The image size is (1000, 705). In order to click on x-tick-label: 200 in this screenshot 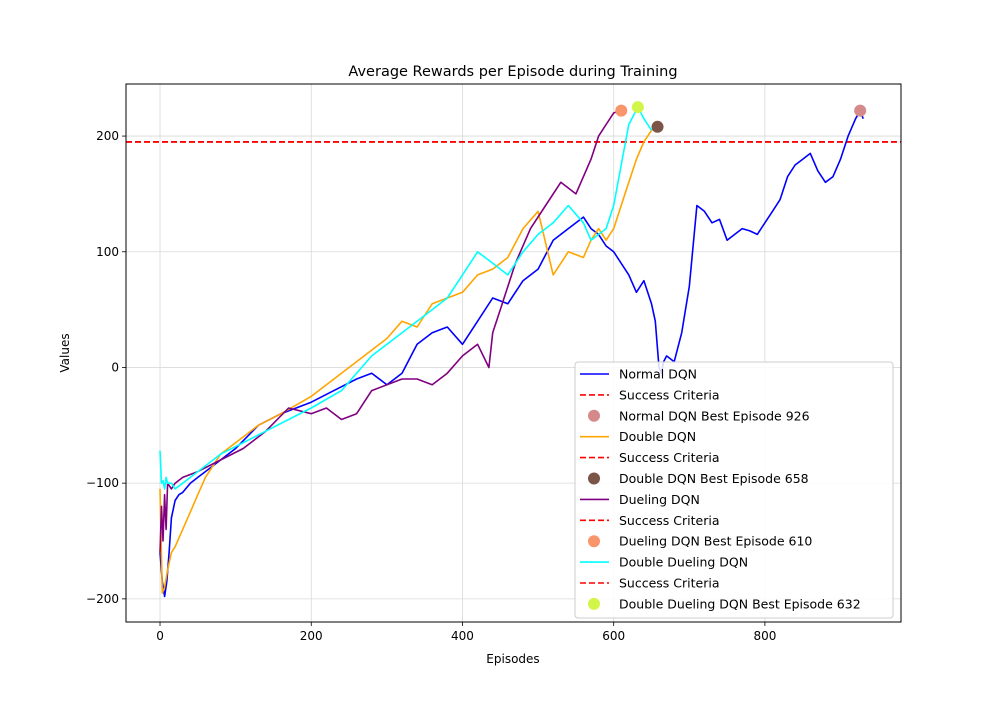, I will do `click(311, 636)`.